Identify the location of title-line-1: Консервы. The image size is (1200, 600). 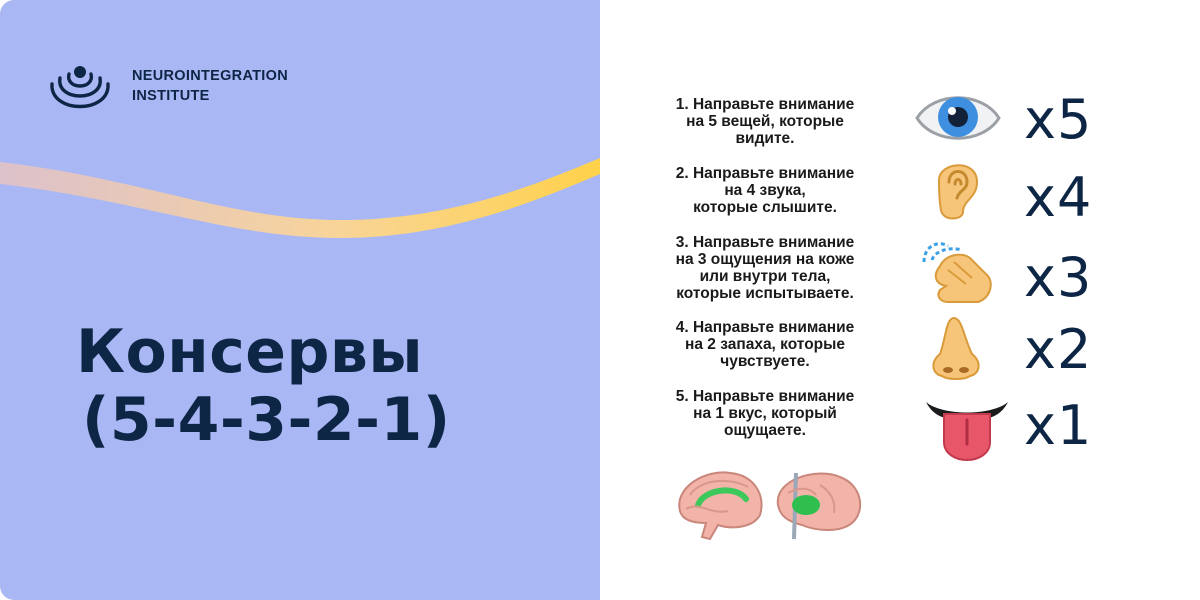
(250, 352).